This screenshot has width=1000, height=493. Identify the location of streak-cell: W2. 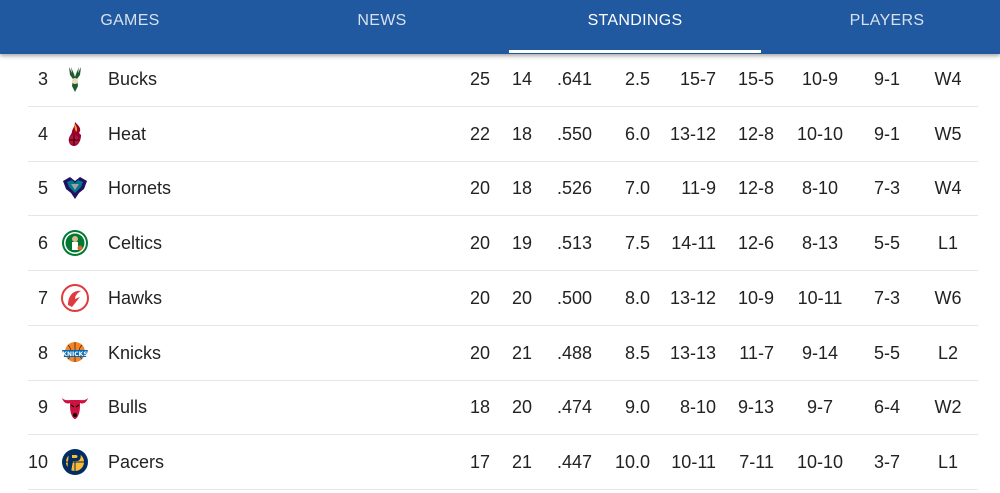
(948, 407).